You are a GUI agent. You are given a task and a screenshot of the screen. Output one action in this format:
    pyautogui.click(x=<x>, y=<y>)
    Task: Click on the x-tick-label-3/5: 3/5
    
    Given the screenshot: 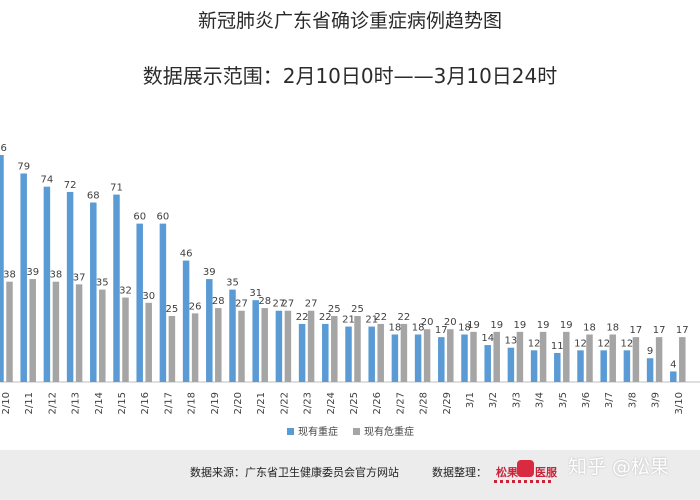 What is the action you would take?
    pyautogui.click(x=563, y=400)
    